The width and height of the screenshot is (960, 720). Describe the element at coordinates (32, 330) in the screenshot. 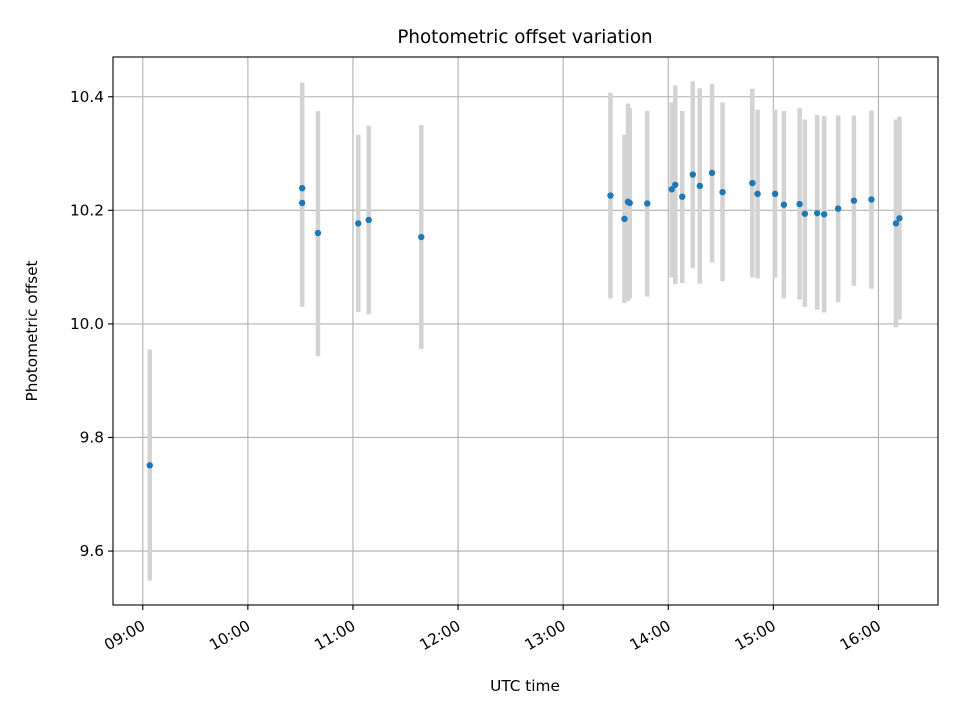

I see `y-axis-label: Photometric offset` at that location.